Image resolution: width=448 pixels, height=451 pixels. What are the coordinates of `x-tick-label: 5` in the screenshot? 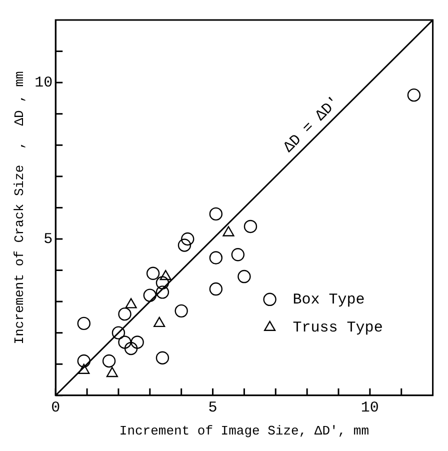 It's located at (213, 407).